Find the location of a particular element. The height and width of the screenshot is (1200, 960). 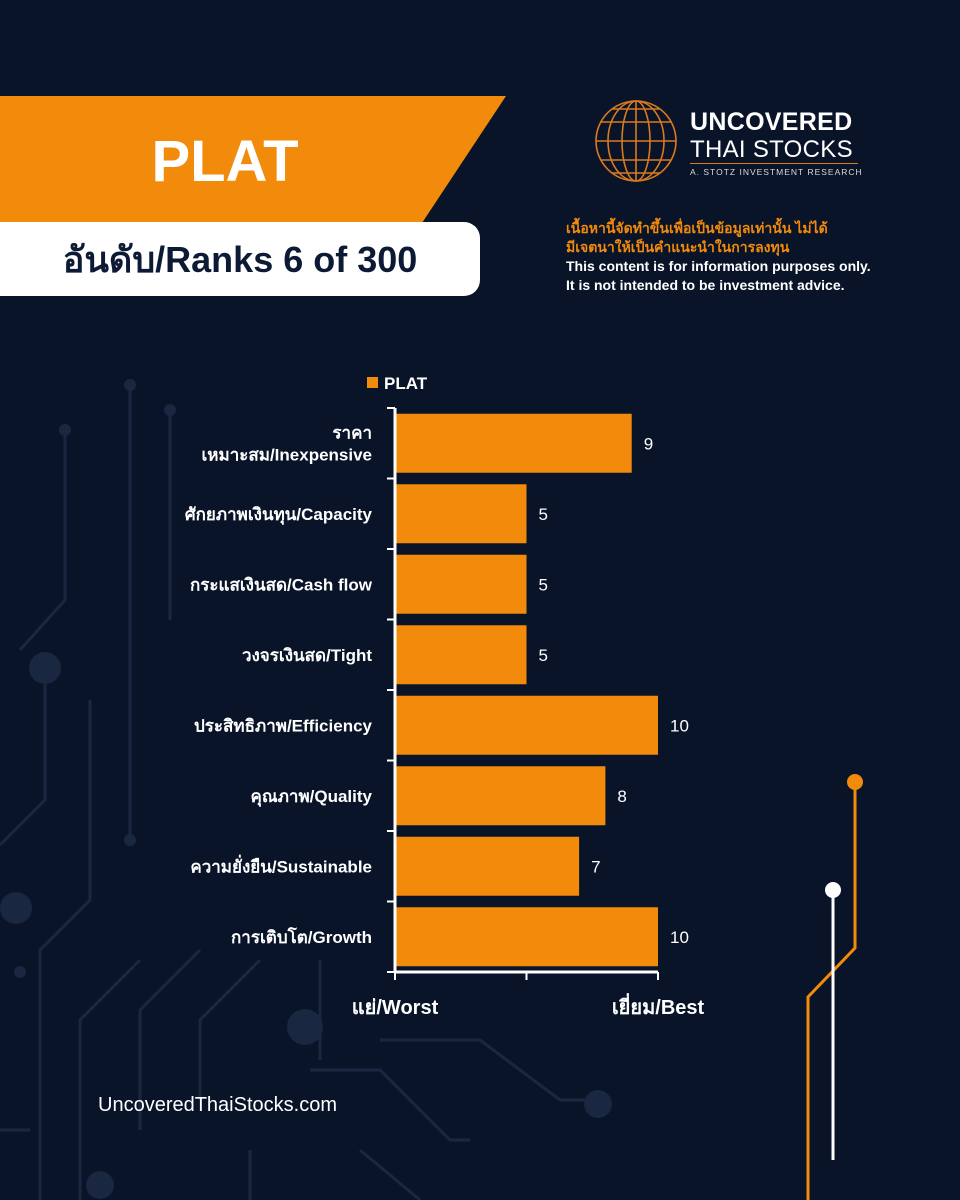

globe-logo-icon is located at coordinates (636, 141).